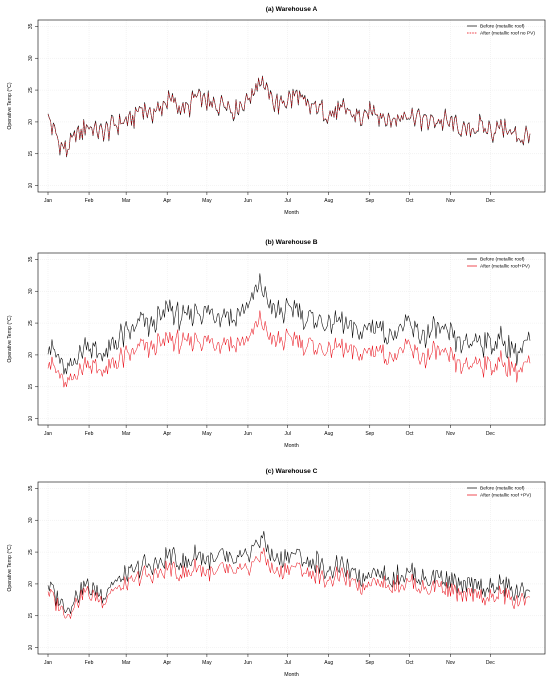 This screenshot has height=691, width=550. I want to click on legend-label-after: After (metallic roof+PV), so click(505, 267).